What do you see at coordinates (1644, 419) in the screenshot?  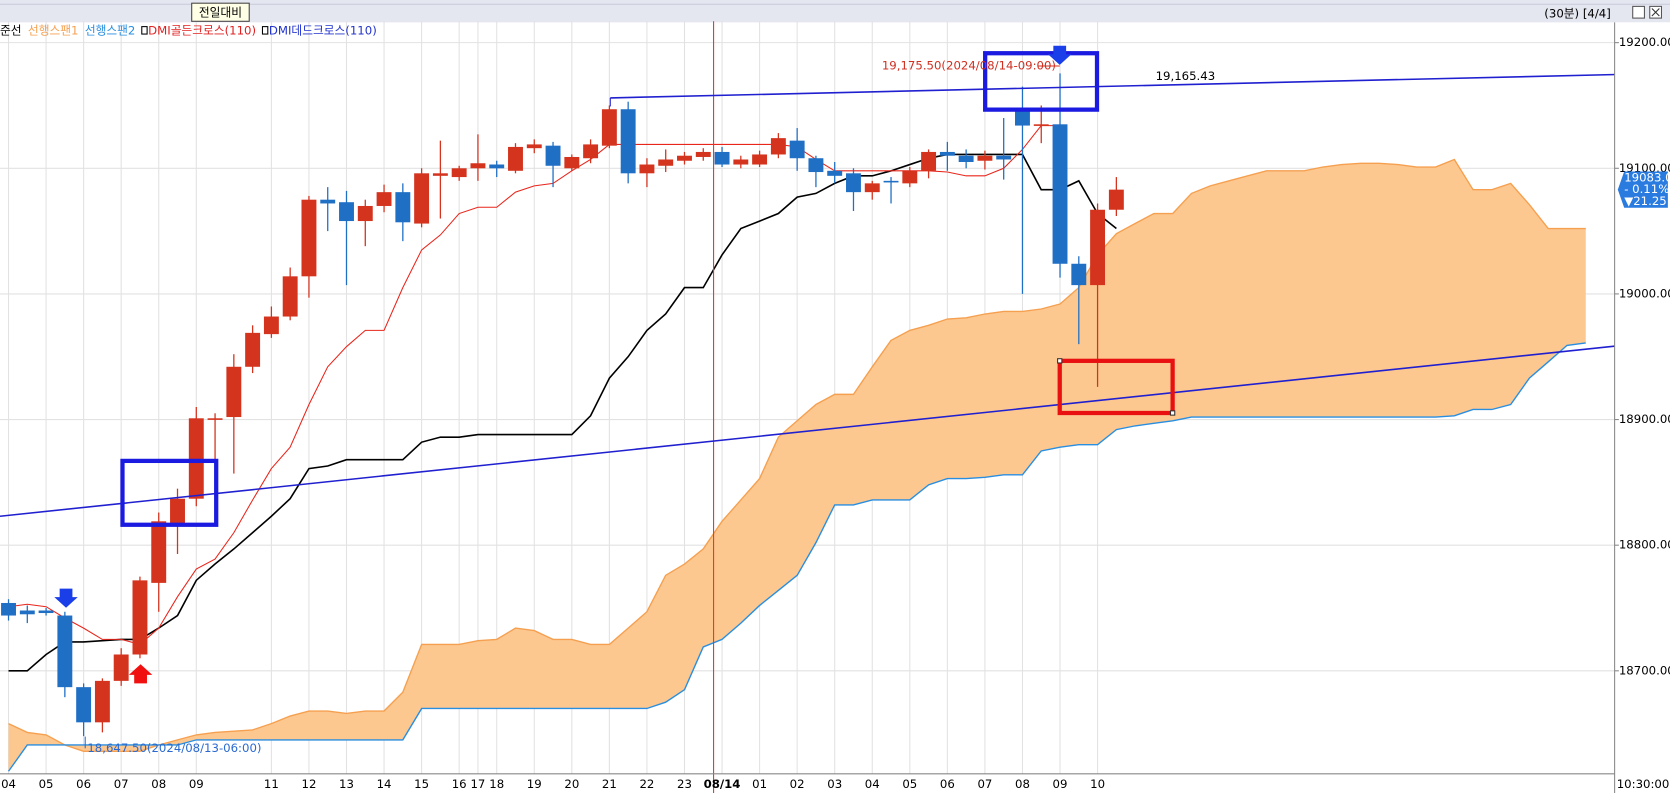 I see `y-tick-label: 18900.00` at bounding box center [1644, 419].